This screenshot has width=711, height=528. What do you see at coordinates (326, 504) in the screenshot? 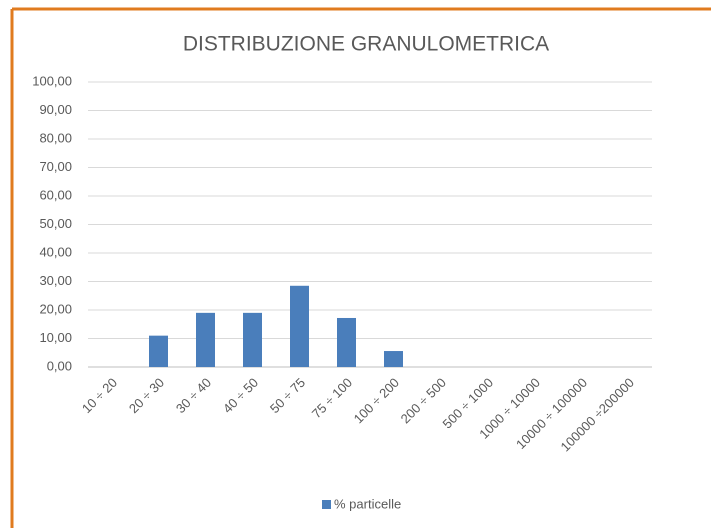
I see `legend-swatch` at bounding box center [326, 504].